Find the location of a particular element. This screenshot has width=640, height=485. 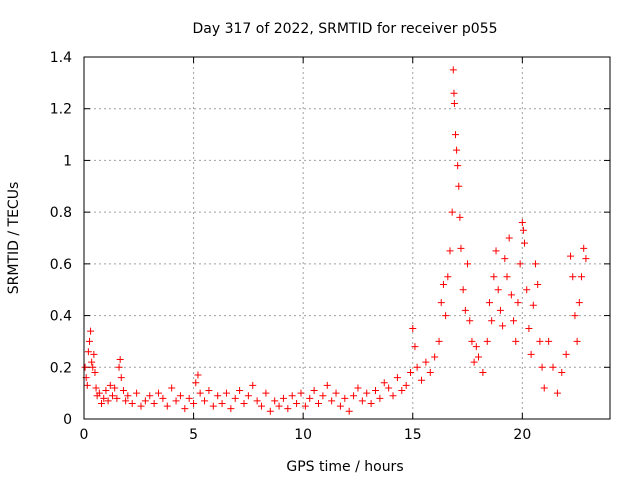

x-tick-label: 10 is located at coordinates (303, 435).